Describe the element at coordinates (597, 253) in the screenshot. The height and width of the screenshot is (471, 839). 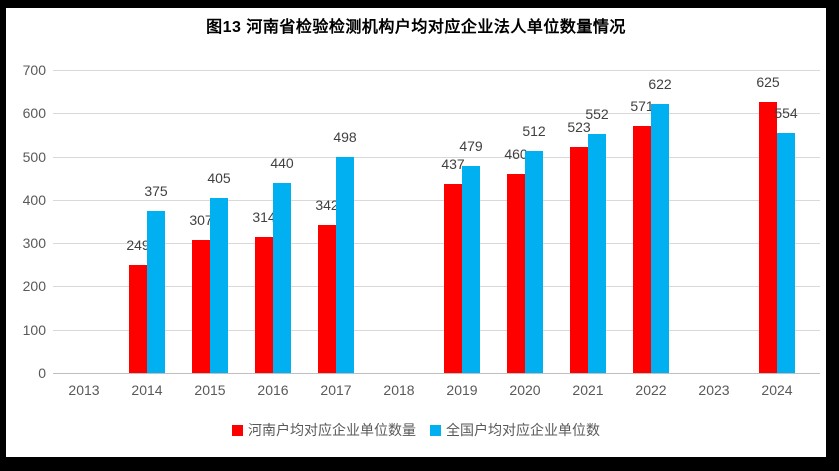
I see `bar-national-2021` at that location.